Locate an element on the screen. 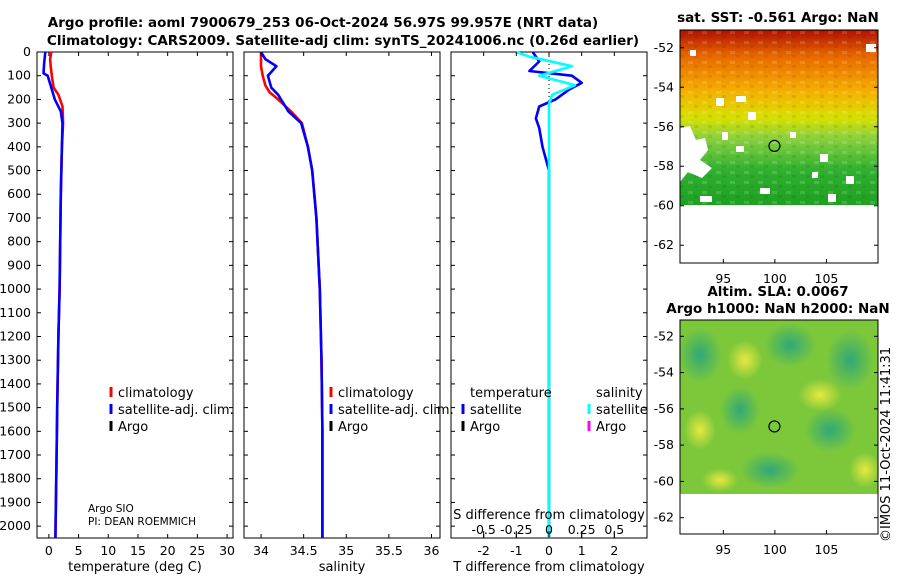 The image size is (900, 584). map-lat-label: -52 is located at coordinates (664, 335).